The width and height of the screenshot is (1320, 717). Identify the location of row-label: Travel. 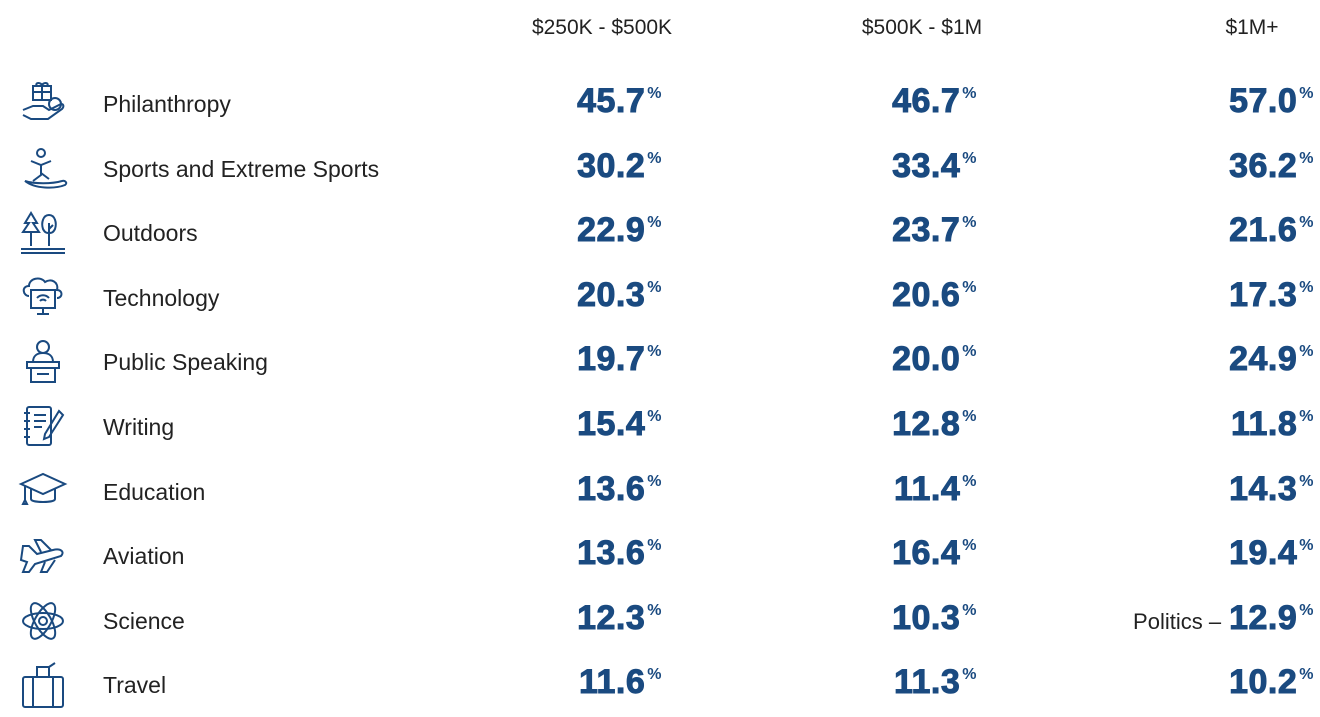
(135, 685).